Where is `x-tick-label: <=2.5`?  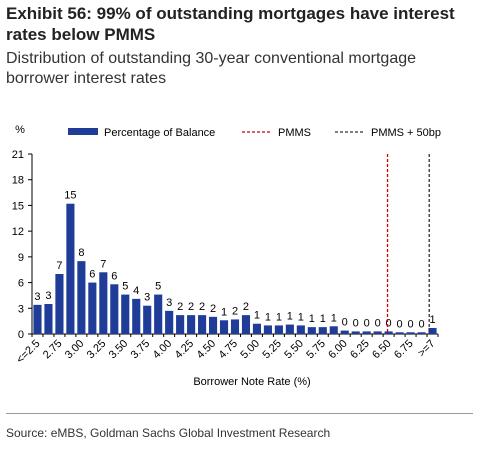 x-tick-label: <=2.5 is located at coordinates (28, 352).